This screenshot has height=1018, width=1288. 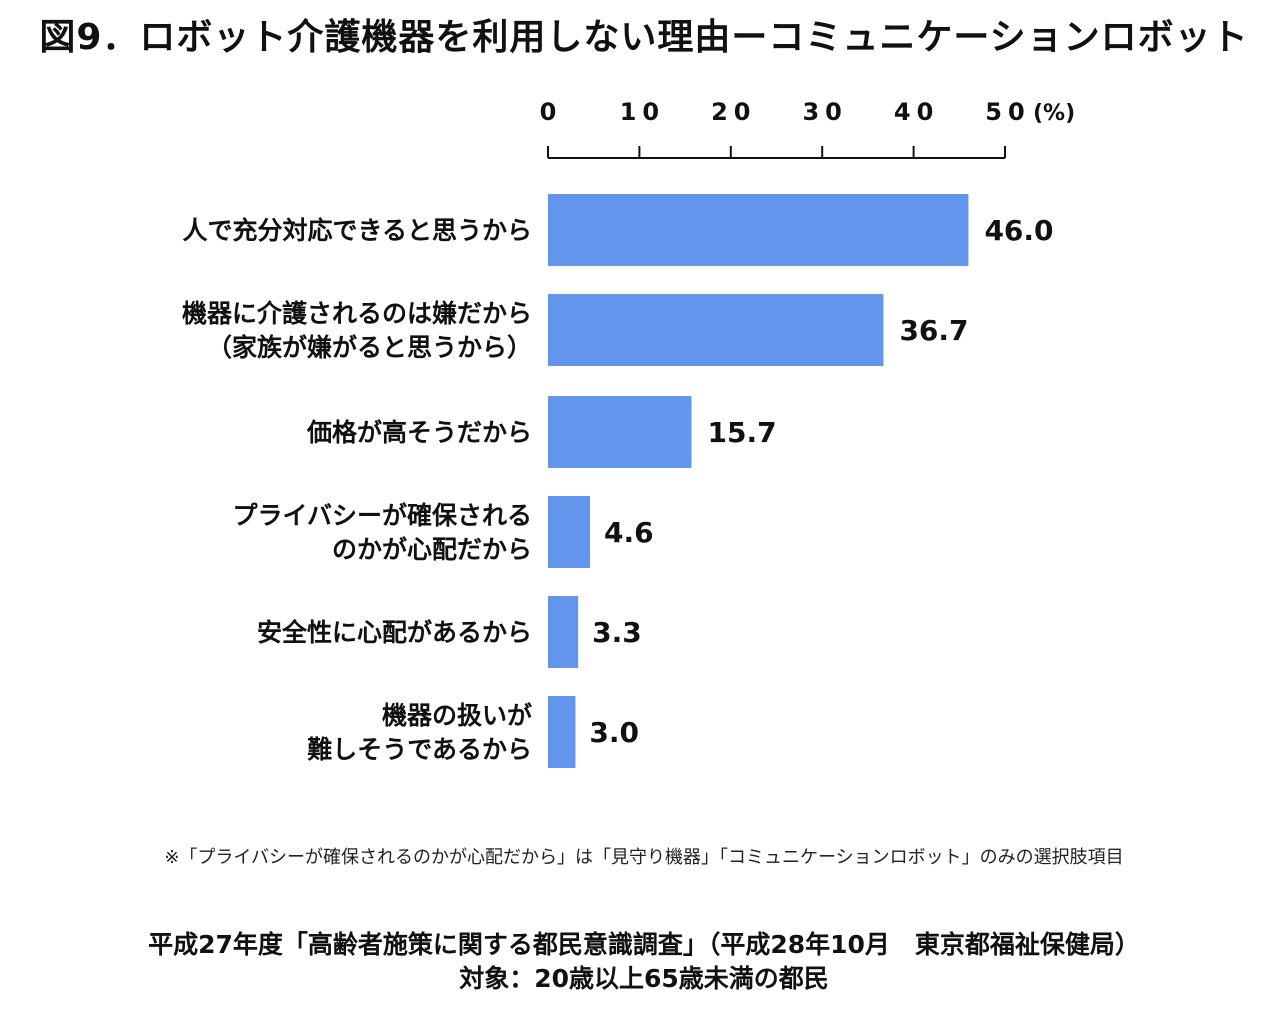 I want to click on category-label: プライバシーが確保される, so click(x=382, y=515).